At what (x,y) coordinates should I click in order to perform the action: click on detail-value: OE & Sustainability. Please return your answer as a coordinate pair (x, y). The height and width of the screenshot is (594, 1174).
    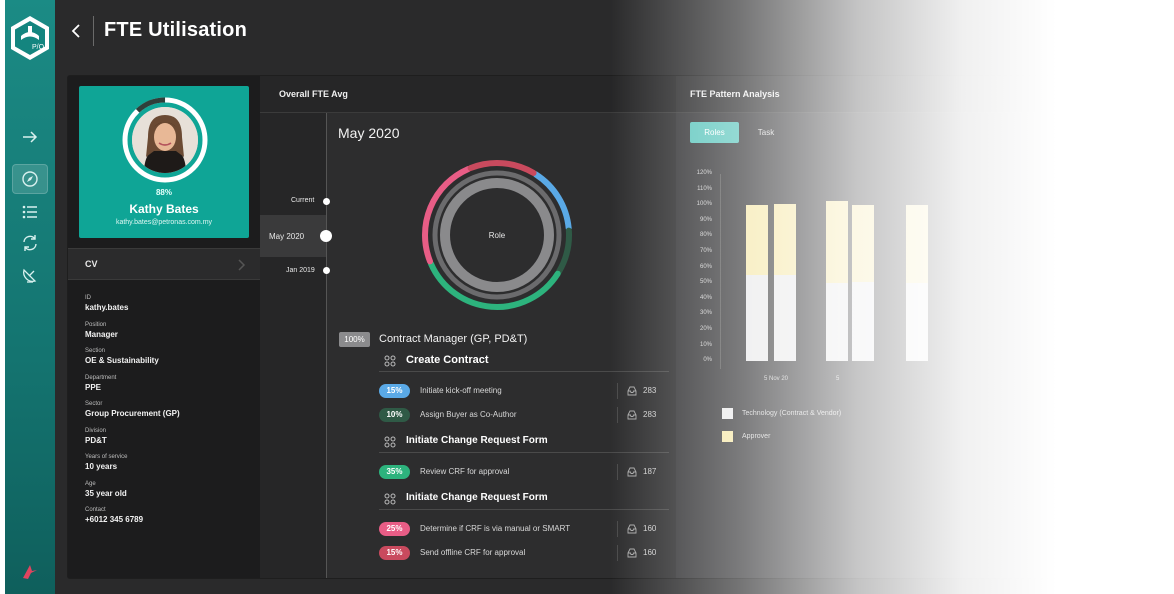
    Looking at the image, I should click on (122, 360).